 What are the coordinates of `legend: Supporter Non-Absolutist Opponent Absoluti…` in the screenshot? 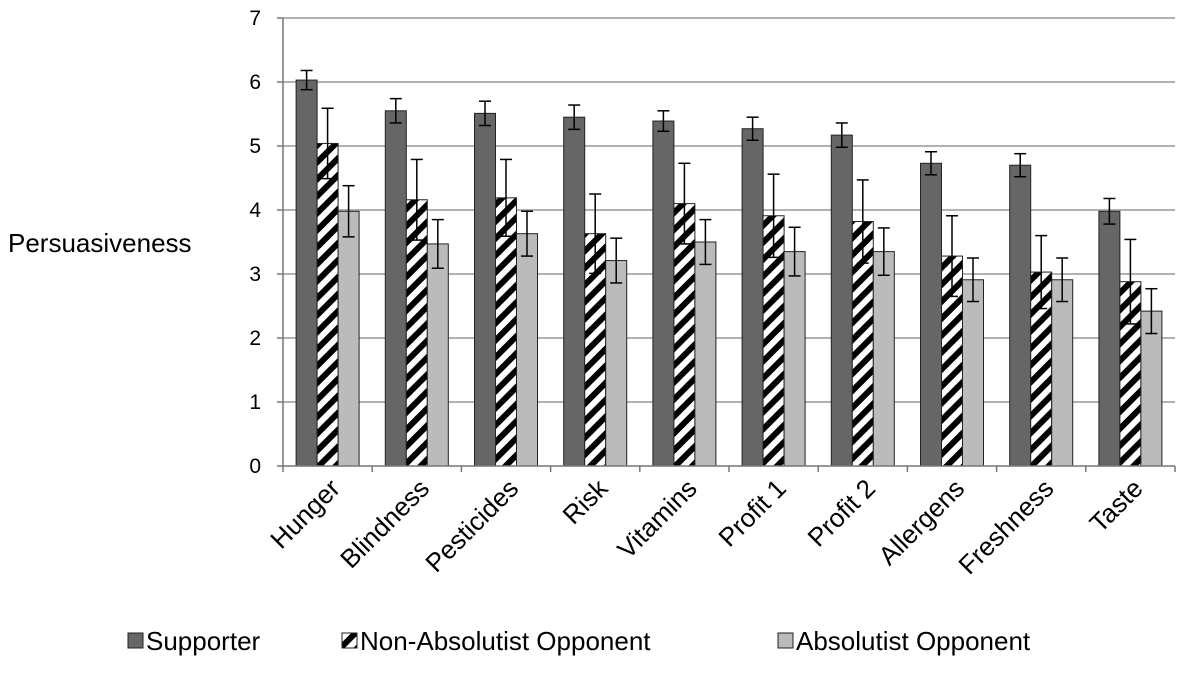 It's located at (579, 641).